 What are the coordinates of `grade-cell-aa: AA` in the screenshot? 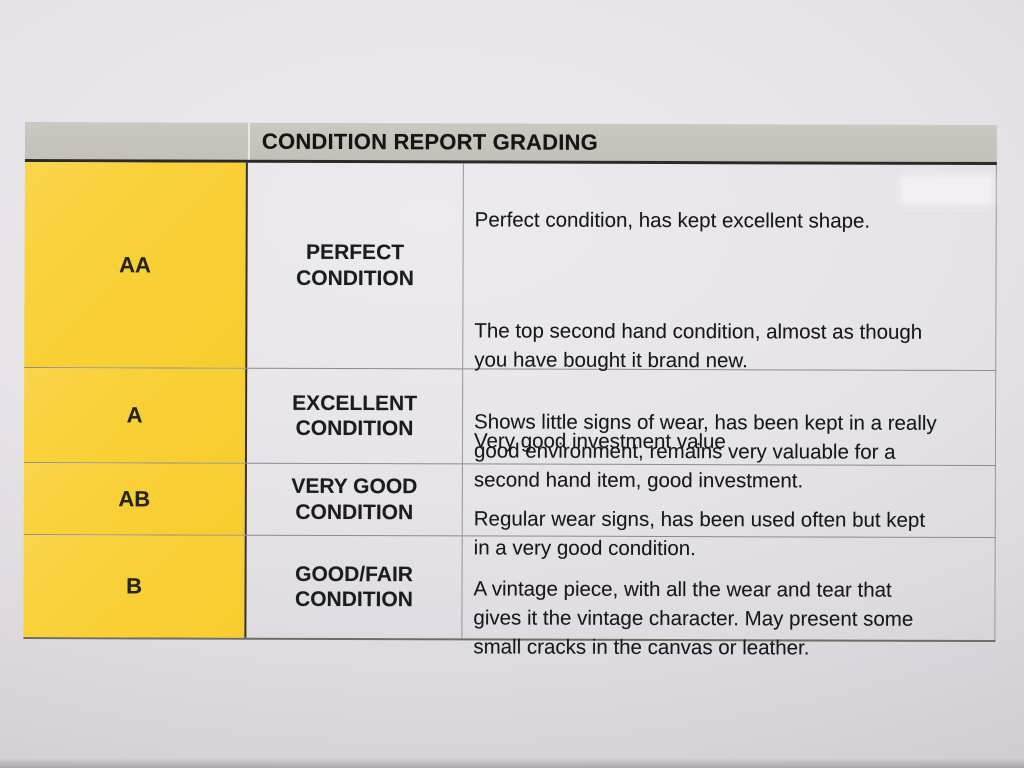 It's located at (136, 264).